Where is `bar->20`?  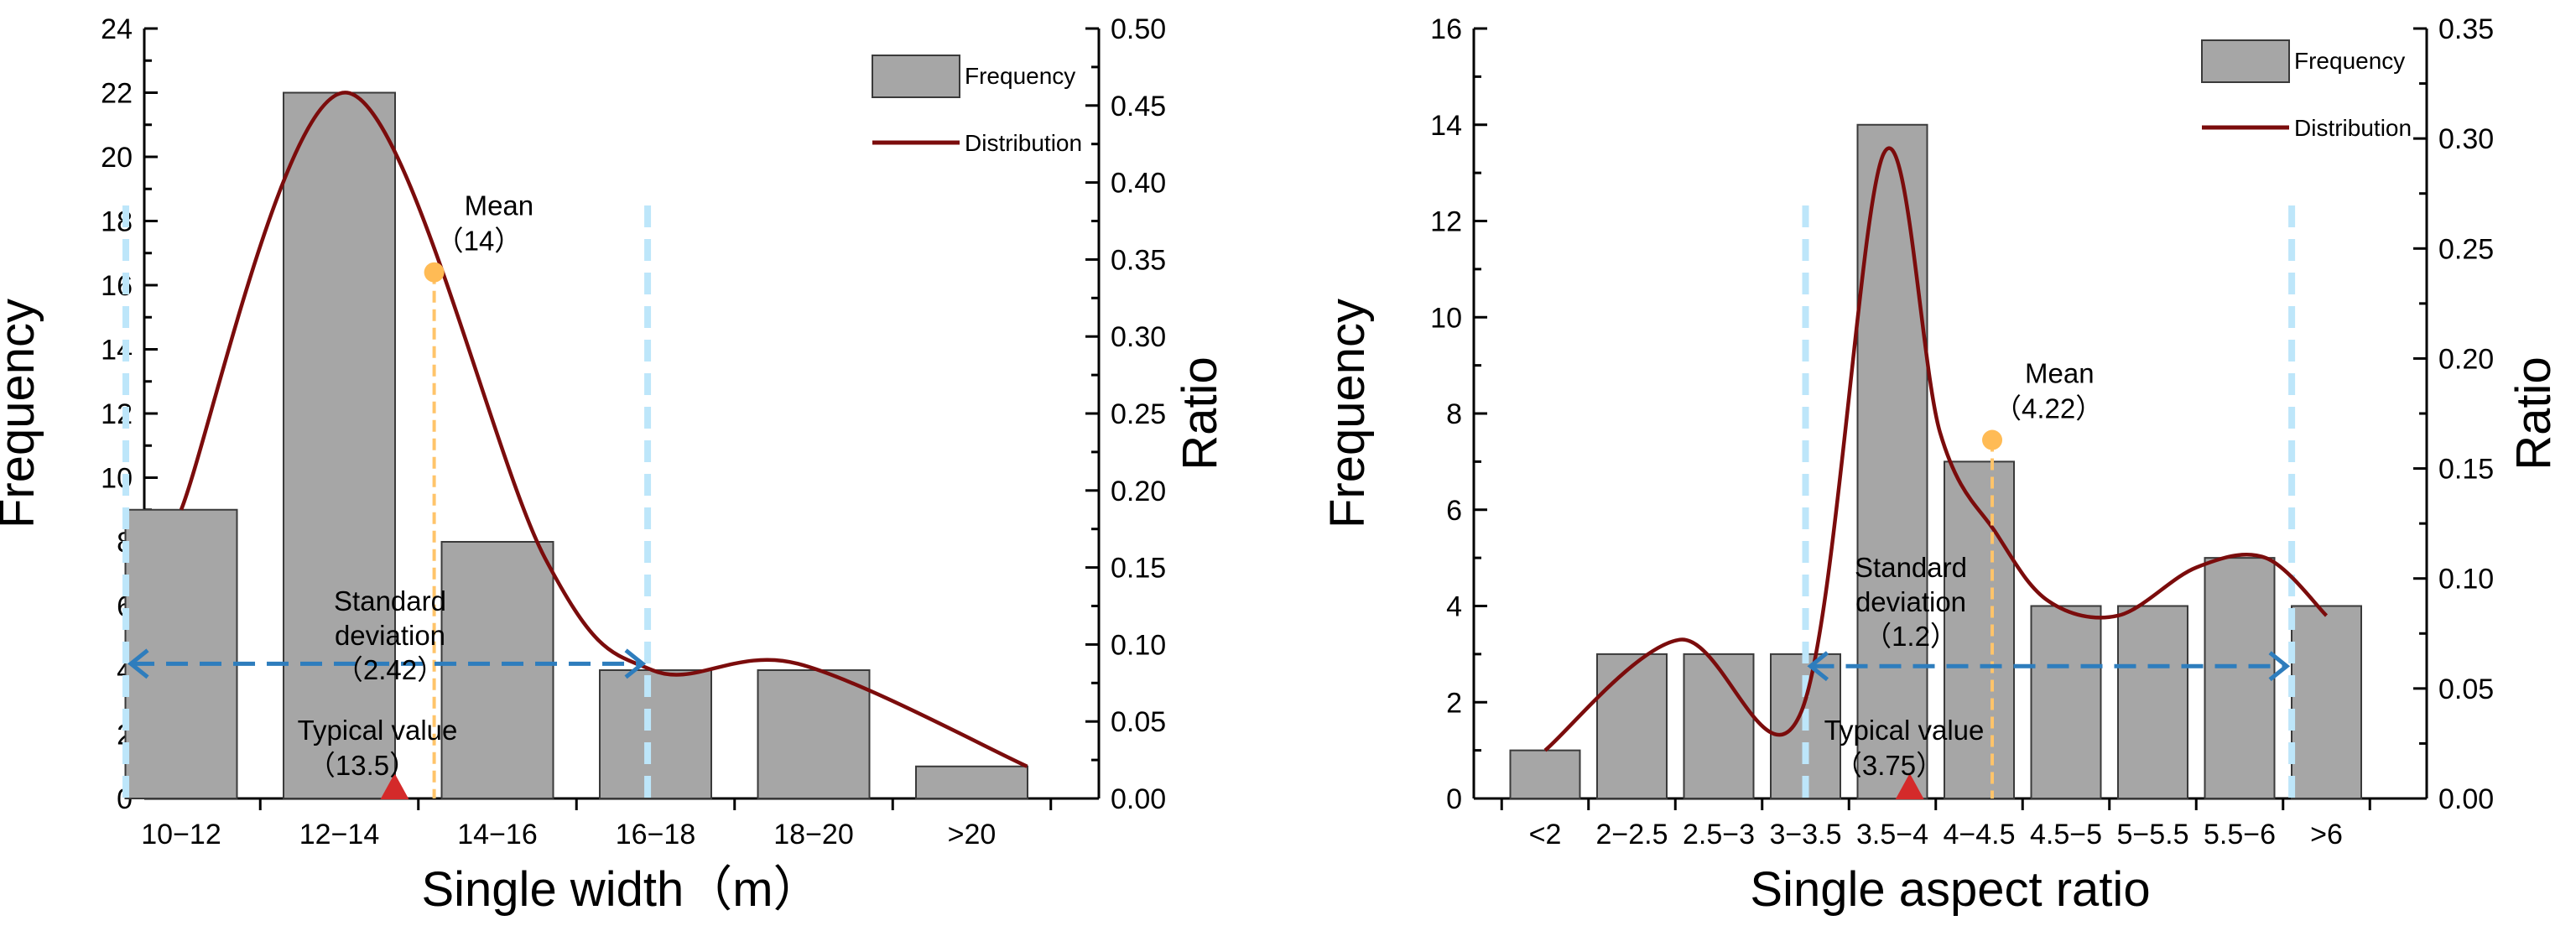 bar->20 is located at coordinates (971, 782).